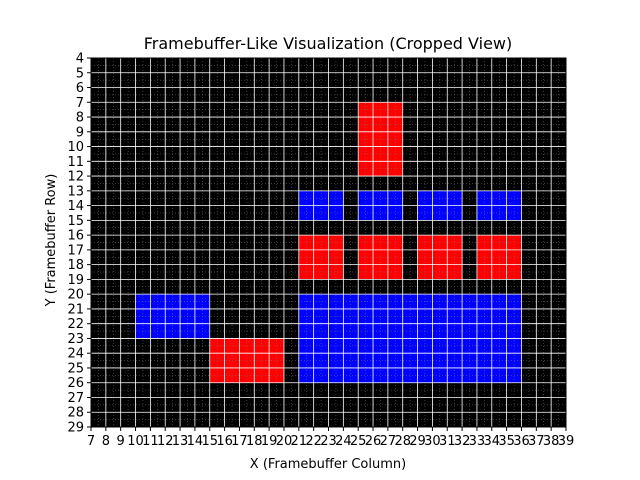  Describe the element at coordinates (417, 441) in the screenshot. I see `x-tick-label: 29` at that location.